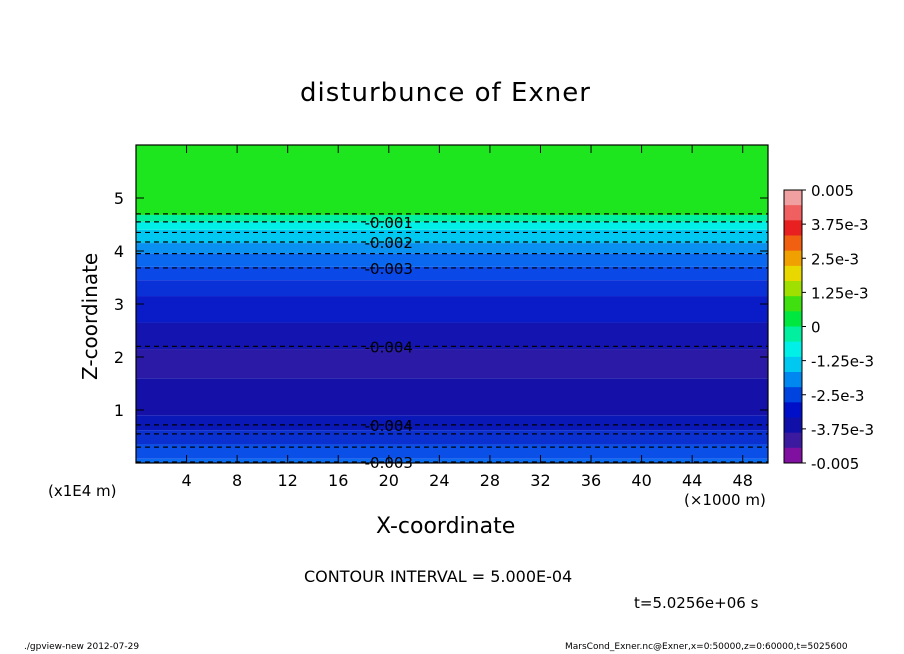 This screenshot has height=654, width=904. Describe the element at coordinates (837, 396) in the screenshot. I see `colorbar-label-6: -2.5e-3` at that location.